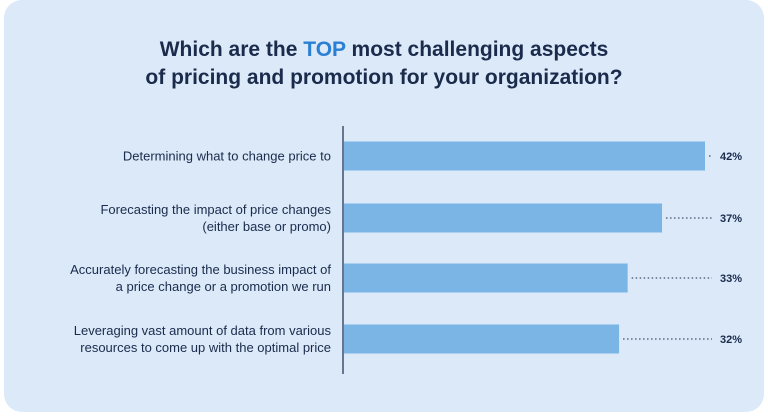 The image size is (768, 416). Describe the element at coordinates (227, 156) in the screenshot. I see `category-label-1-line-1: Determining what to change price to` at that location.